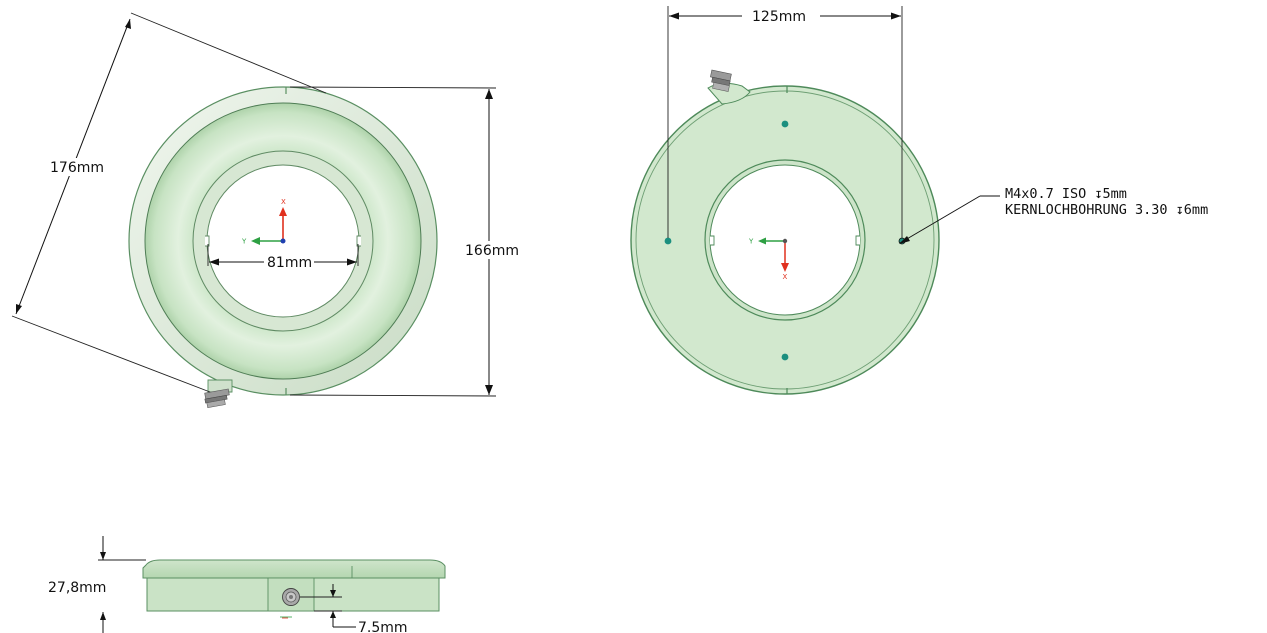 Image resolution: width=1267 pixels, height=633 pixels. Describe the element at coordinates (244, 242) in the screenshot. I see `front-axis-y-label: Y` at that location.